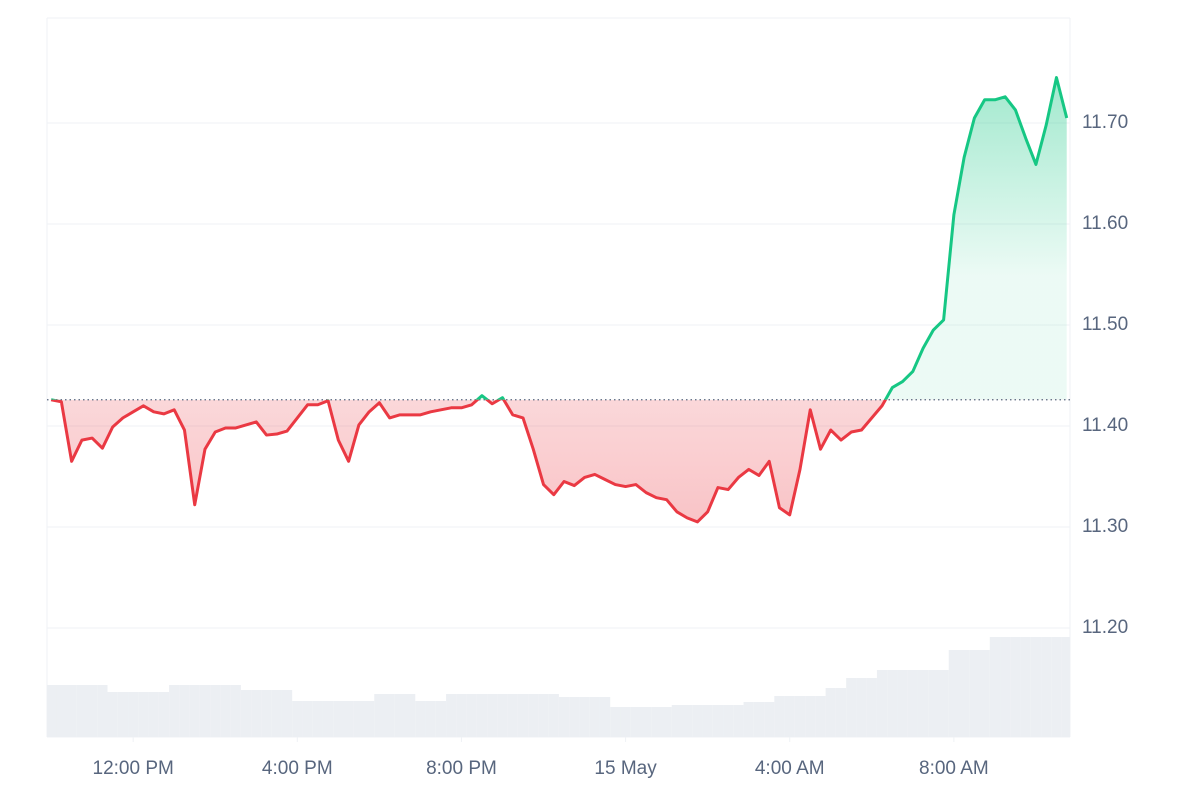 This screenshot has height=800, width=1200. Describe the element at coordinates (1105, 627) in the screenshot. I see `y-tick-label: 11.20` at that location.